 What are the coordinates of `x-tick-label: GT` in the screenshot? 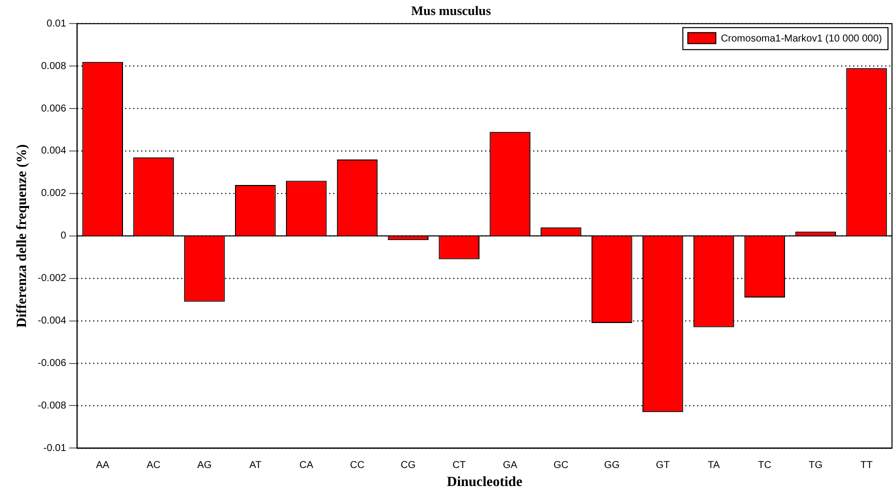 It's located at (663, 465).